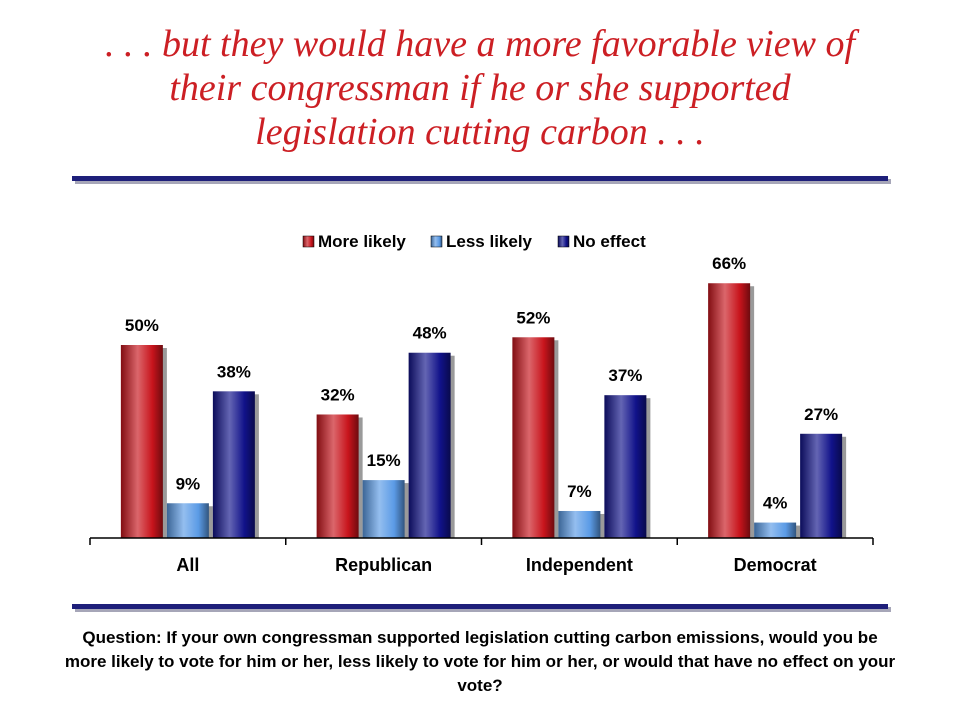  What do you see at coordinates (775, 565) in the screenshot?
I see `category-label: Democrat` at bounding box center [775, 565].